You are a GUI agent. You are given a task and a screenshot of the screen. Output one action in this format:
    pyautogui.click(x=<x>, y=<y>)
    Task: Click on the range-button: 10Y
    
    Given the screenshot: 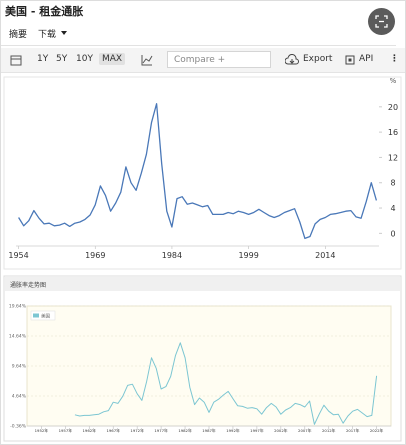 What is the action you would take?
    pyautogui.click(x=84, y=59)
    